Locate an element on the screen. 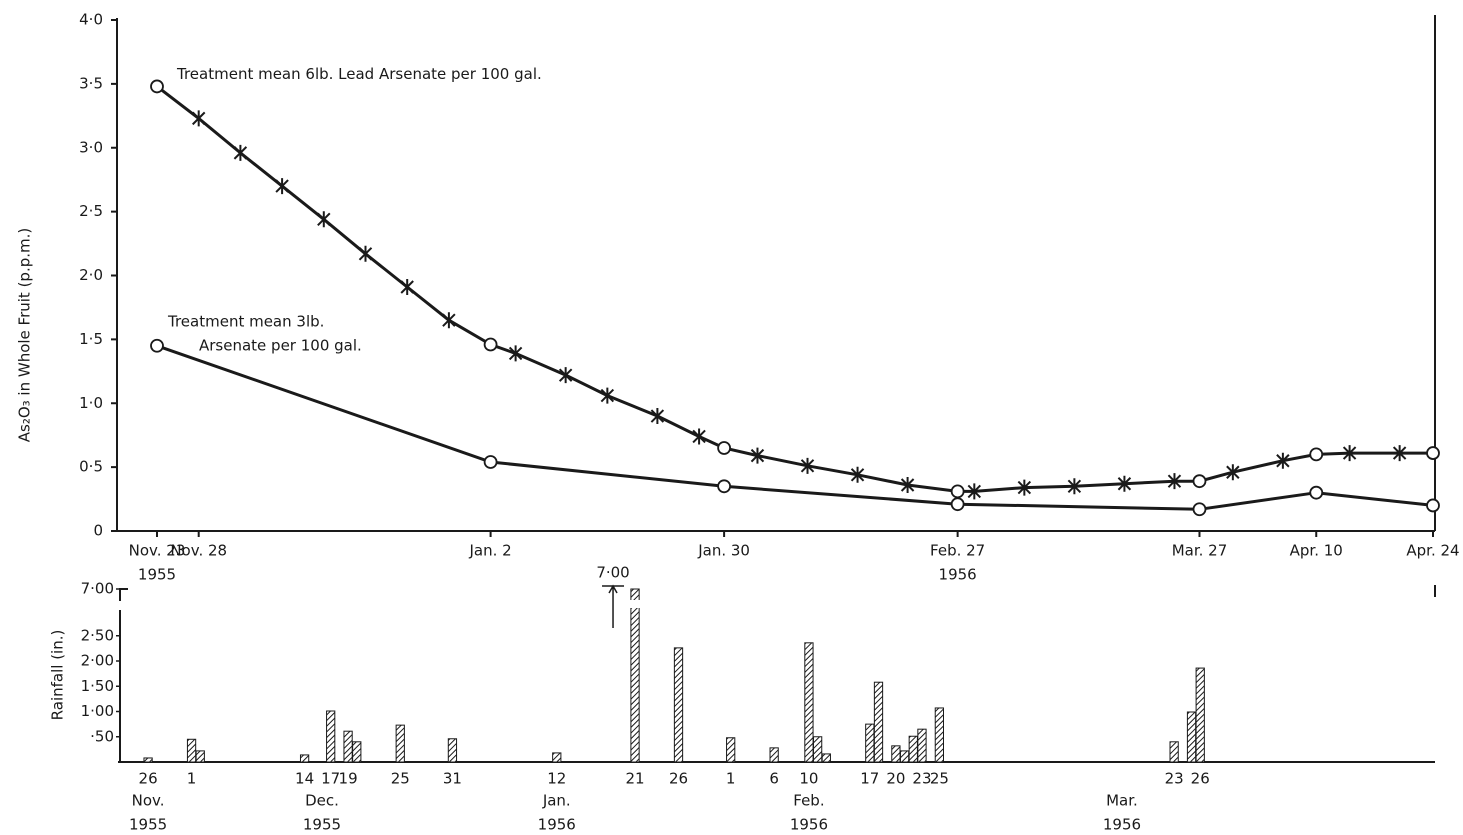 The height and width of the screenshot is (835, 1463). y-tick-label: 2·00 is located at coordinates (97, 661).